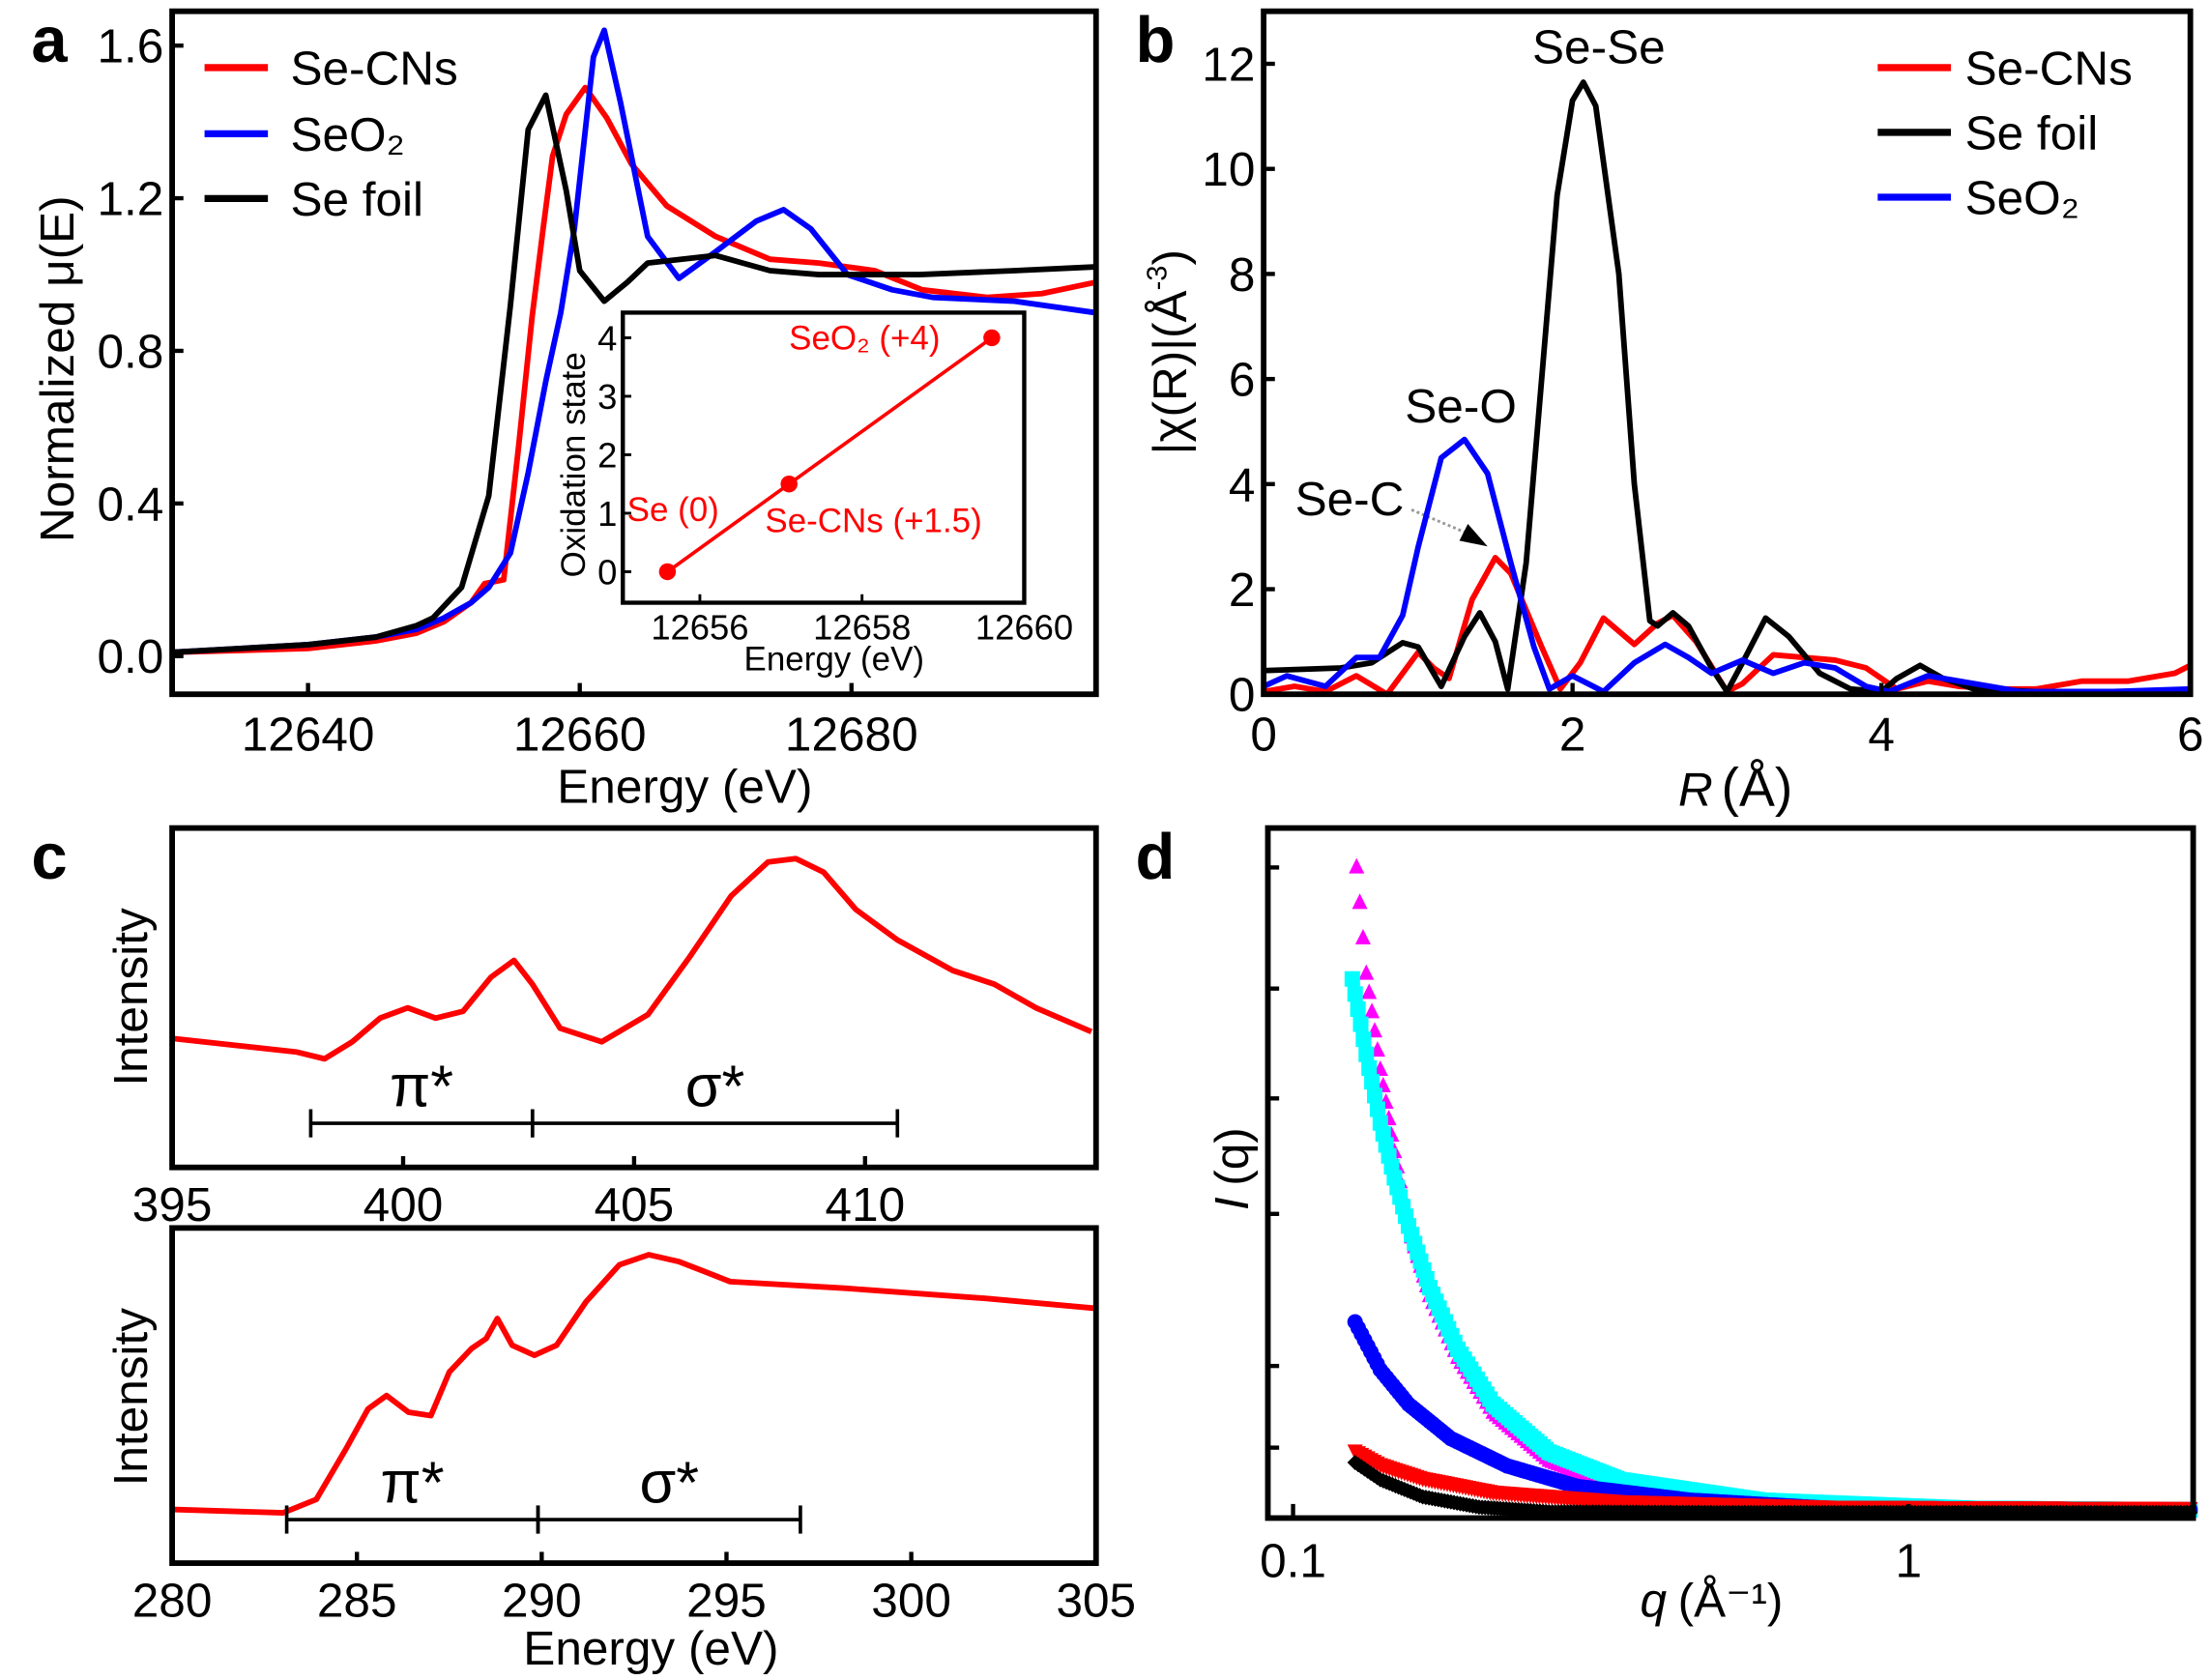 This screenshot has width=2209, height=1680. Describe the element at coordinates (1243, 381) in the screenshot. I see `b-y-tick-label: 6` at that location.